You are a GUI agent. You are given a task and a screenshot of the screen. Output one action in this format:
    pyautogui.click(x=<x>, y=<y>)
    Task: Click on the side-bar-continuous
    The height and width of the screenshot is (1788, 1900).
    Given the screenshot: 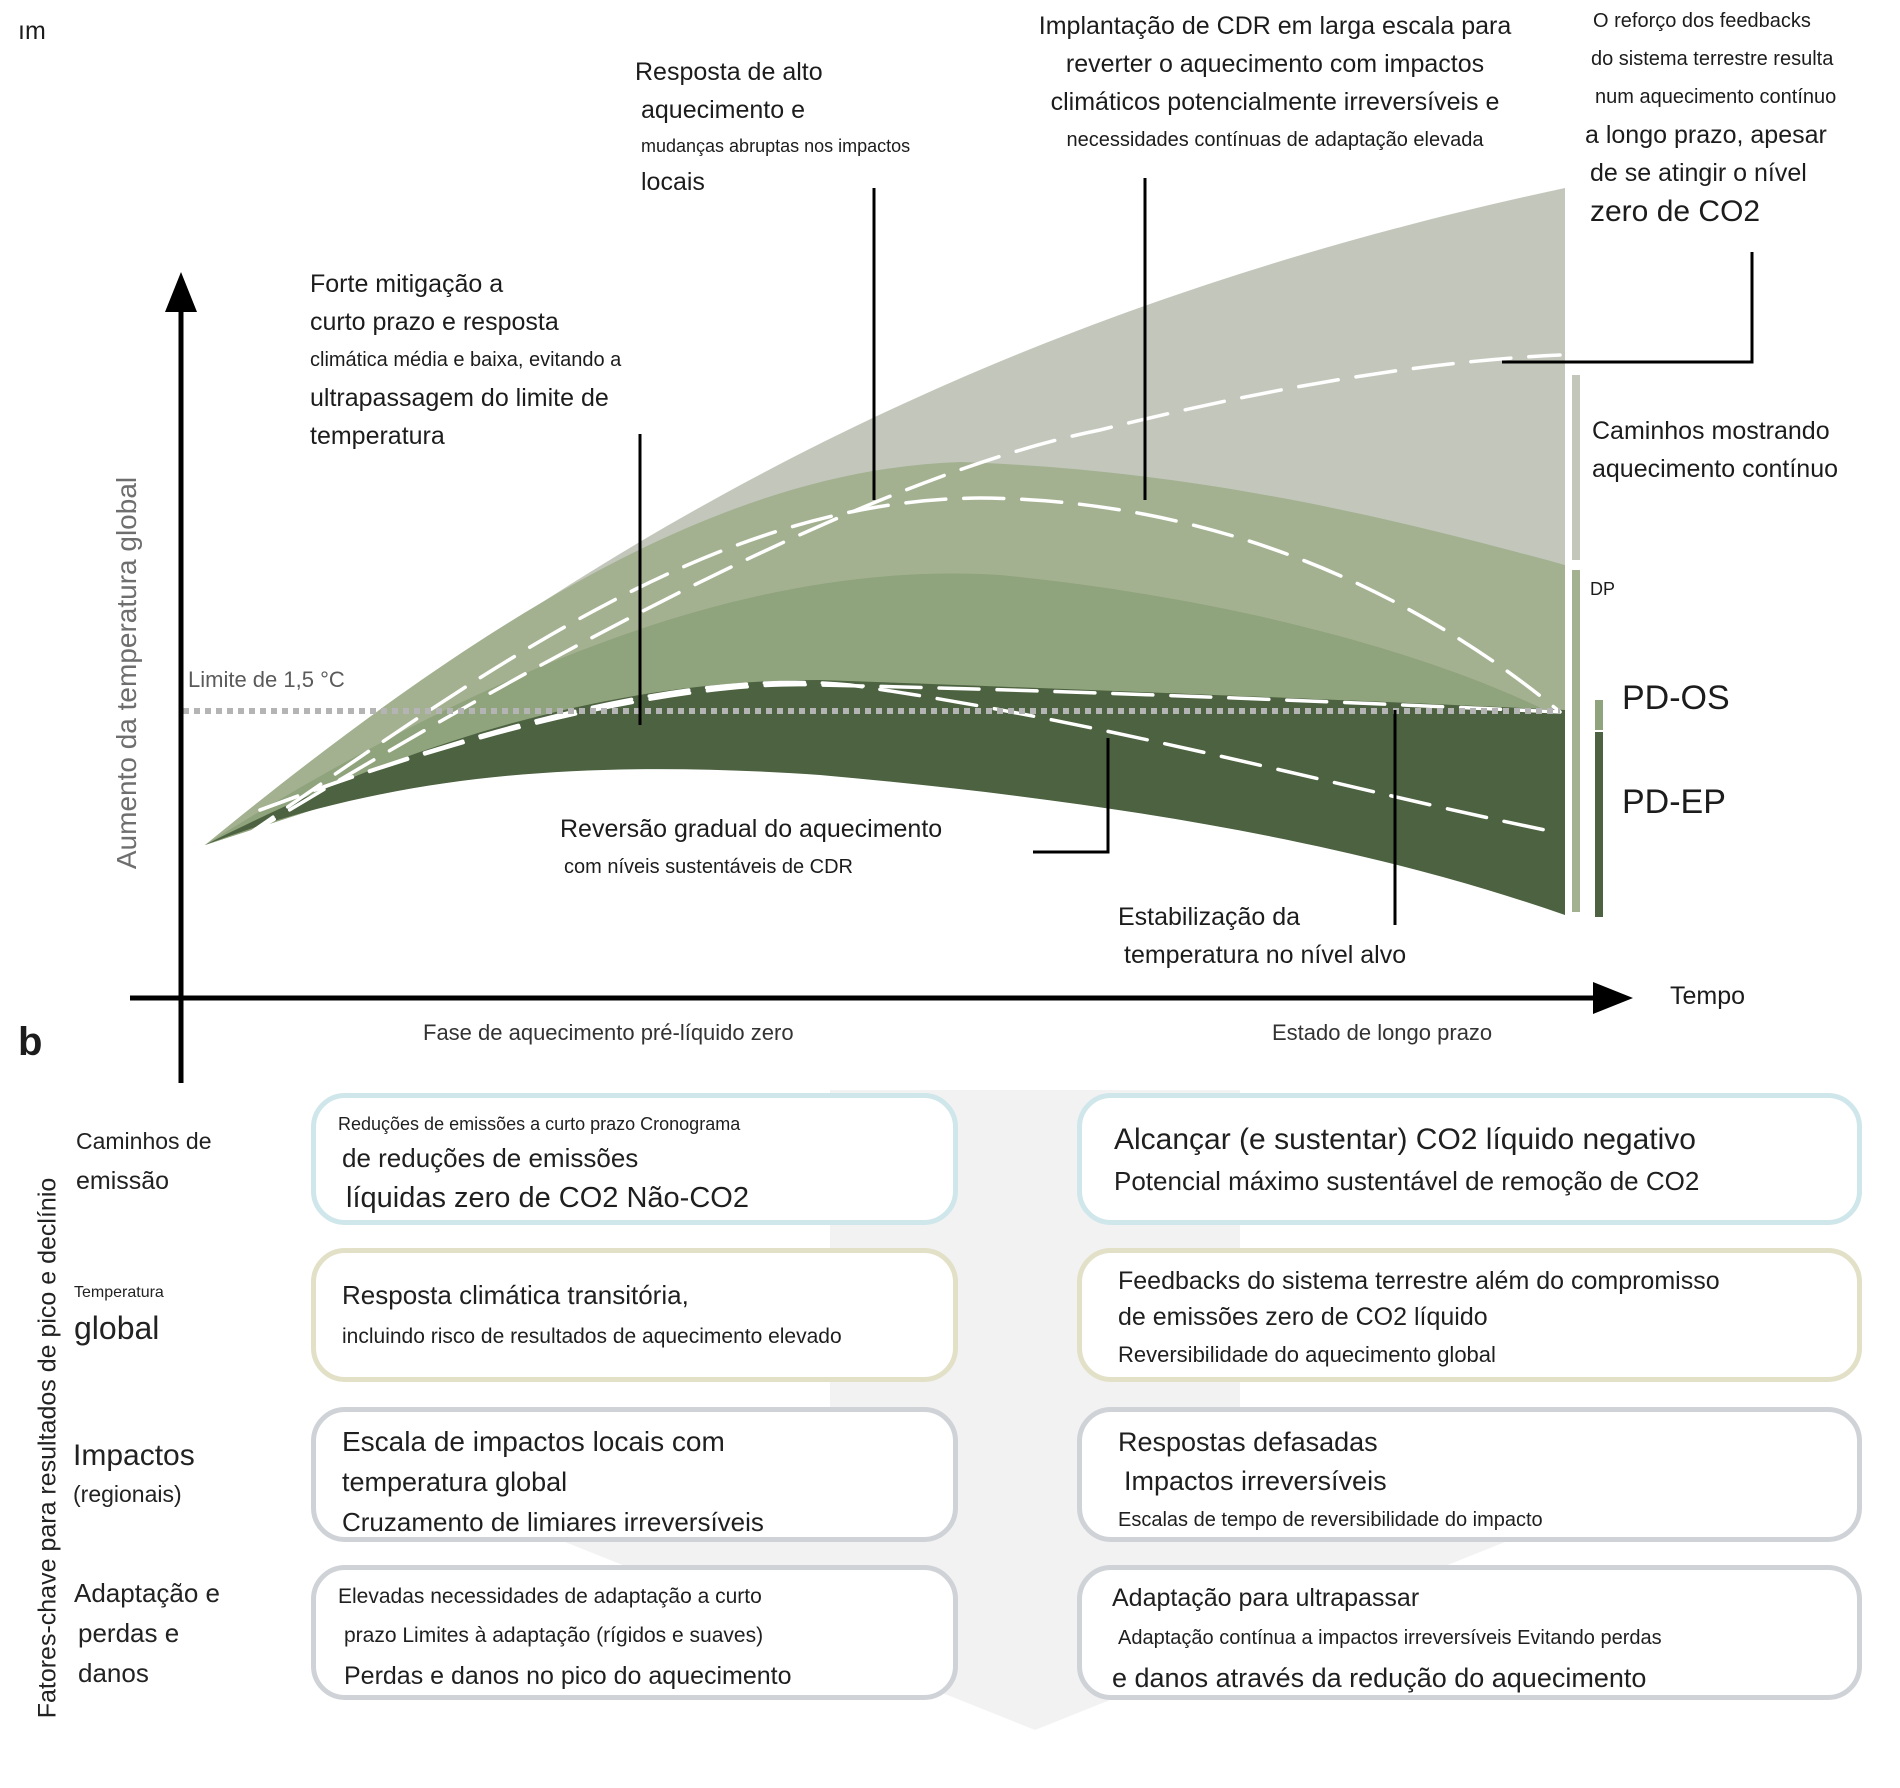 What is the action you would take?
    pyautogui.click(x=1576, y=467)
    